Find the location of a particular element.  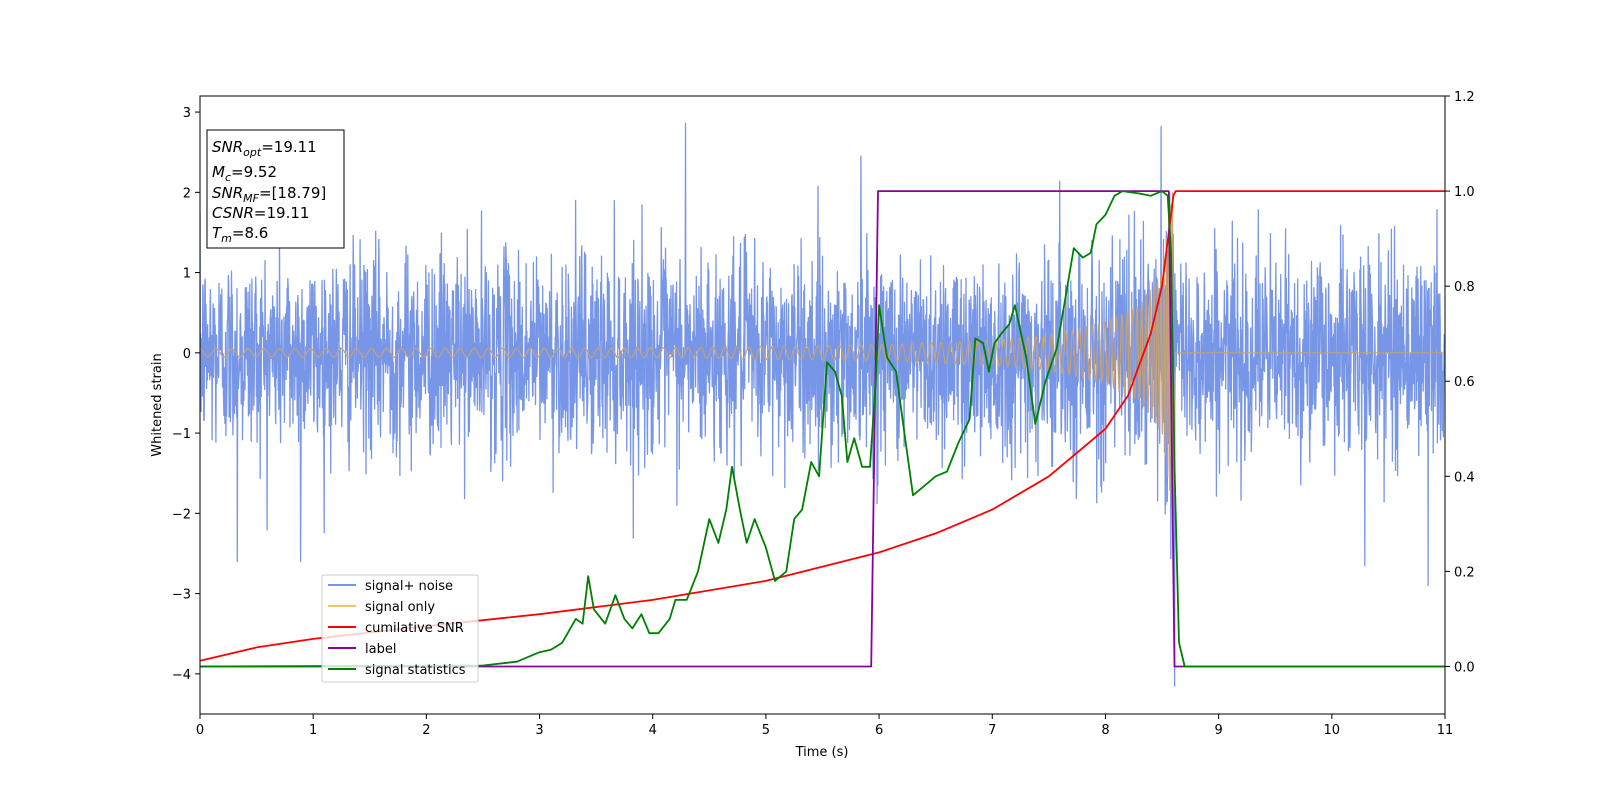

y-left-tick-label: −1 is located at coordinates (181, 434).